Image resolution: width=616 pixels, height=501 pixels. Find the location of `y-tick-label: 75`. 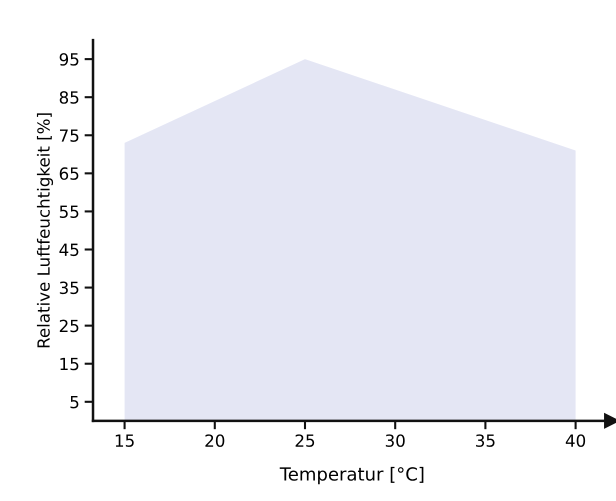

y-tick-label: 75 is located at coordinates (69, 135).